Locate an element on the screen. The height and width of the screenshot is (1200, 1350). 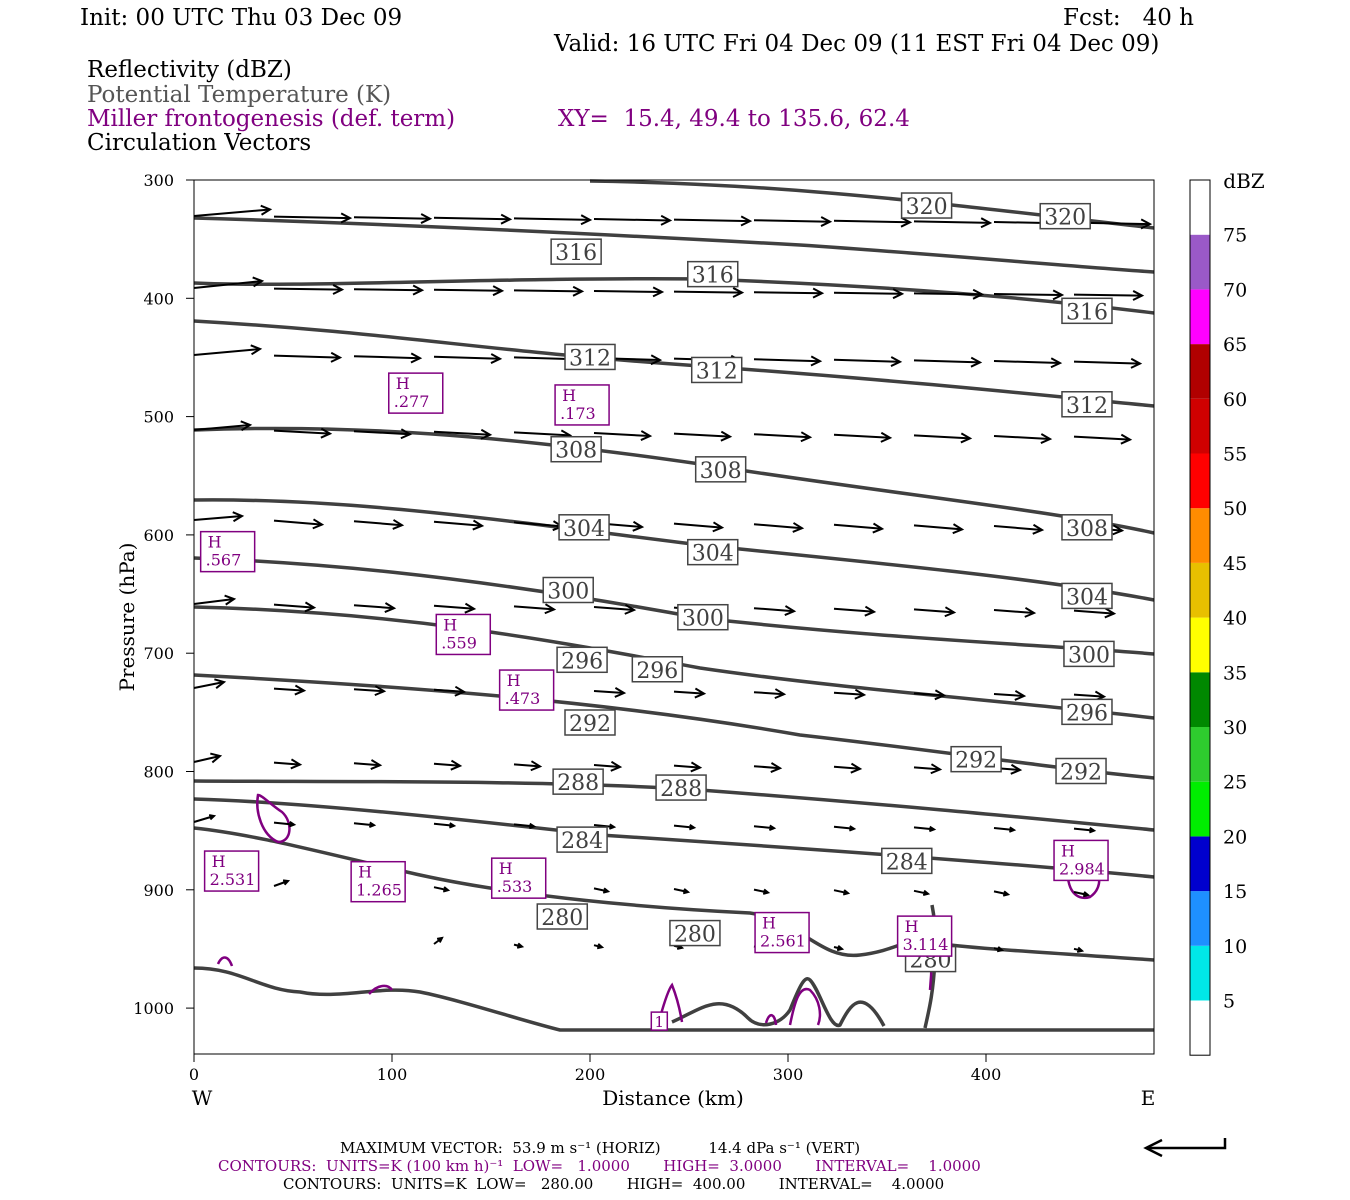
colorbar-label: 60 is located at coordinates (1235, 400).